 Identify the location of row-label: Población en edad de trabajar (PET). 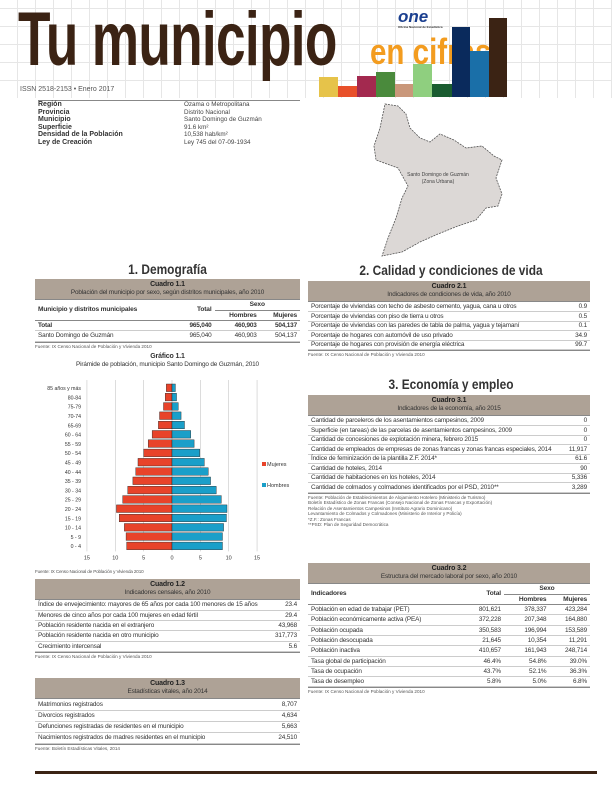
(387, 610).